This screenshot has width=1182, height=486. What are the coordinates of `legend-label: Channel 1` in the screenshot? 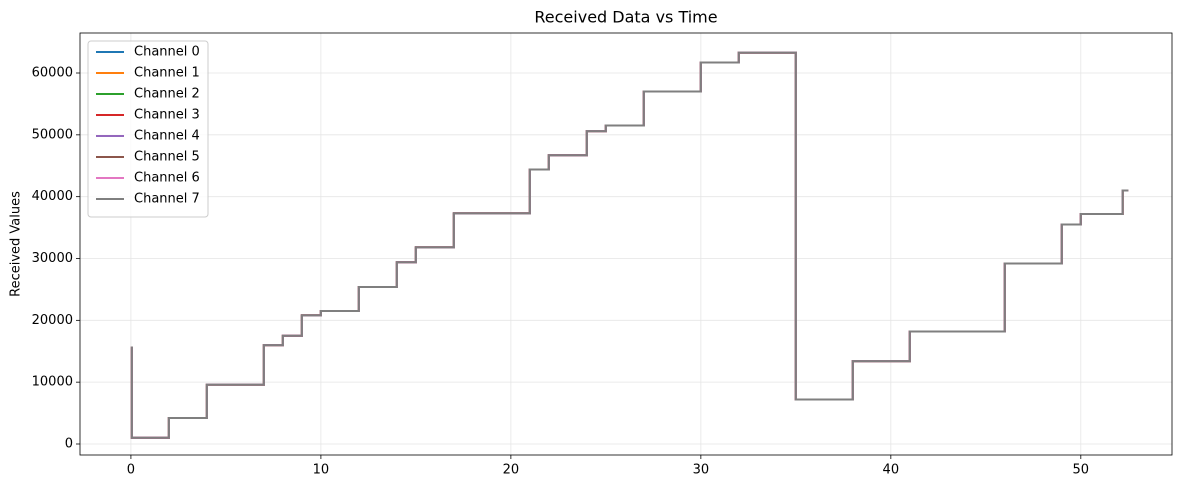 It's located at (167, 73).